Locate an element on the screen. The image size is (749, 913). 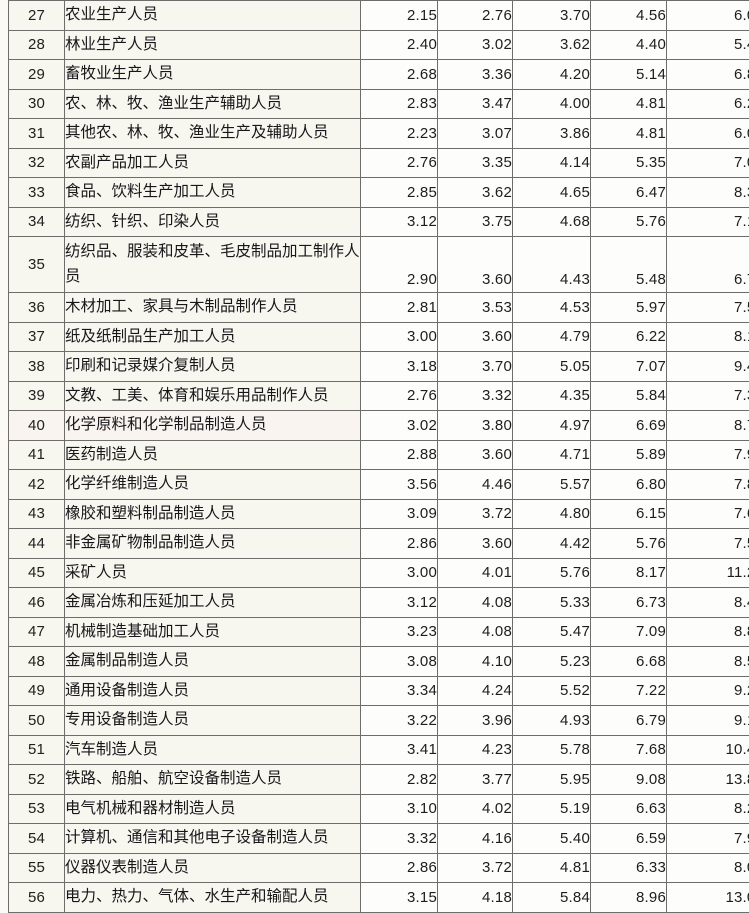
row-index-cell: 33 is located at coordinates (37, 193).